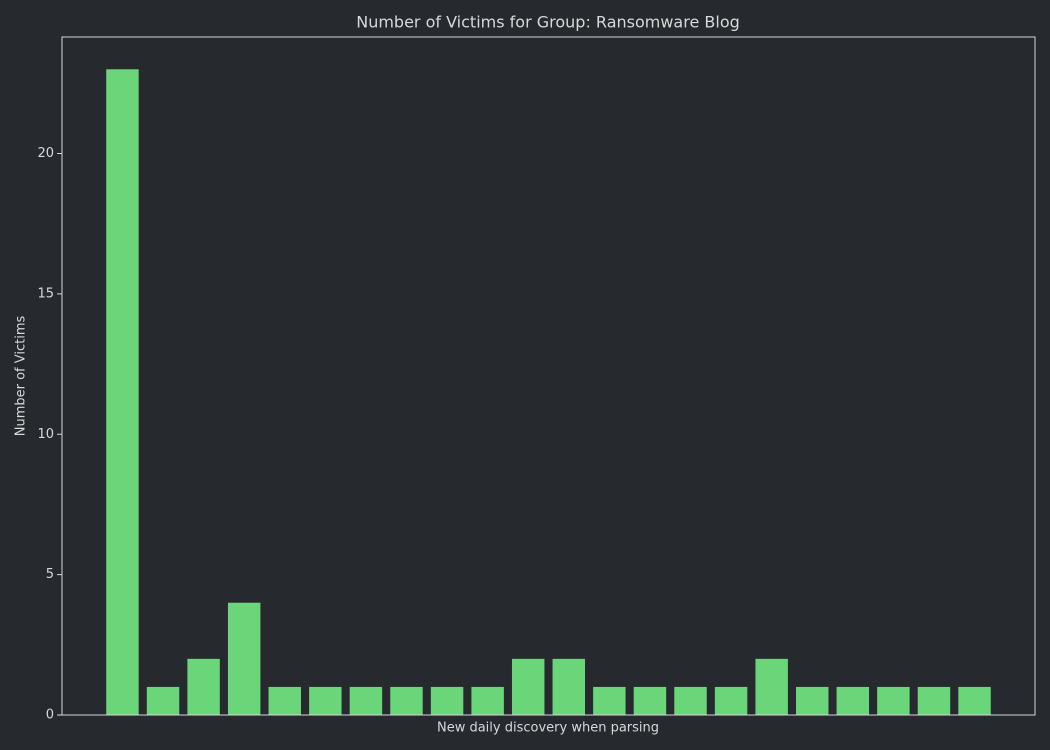 The image size is (1050, 750). Describe the element at coordinates (45, 153) in the screenshot. I see `y-tick-label: 20` at that location.